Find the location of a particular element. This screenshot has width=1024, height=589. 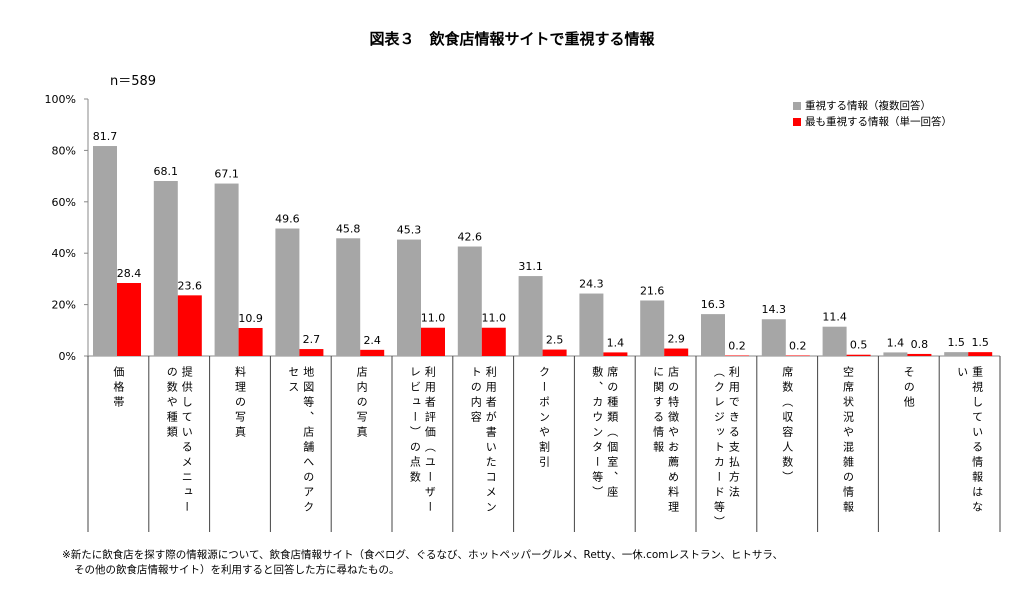

data-label: 21.6 is located at coordinates (652, 290).